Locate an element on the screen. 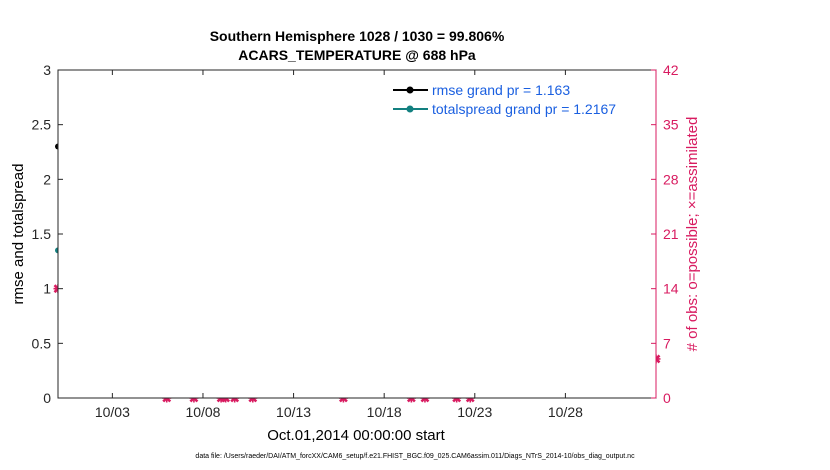 This screenshot has height=470, width=830. x-tick-label: 10/18 is located at coordinates (384, 412).